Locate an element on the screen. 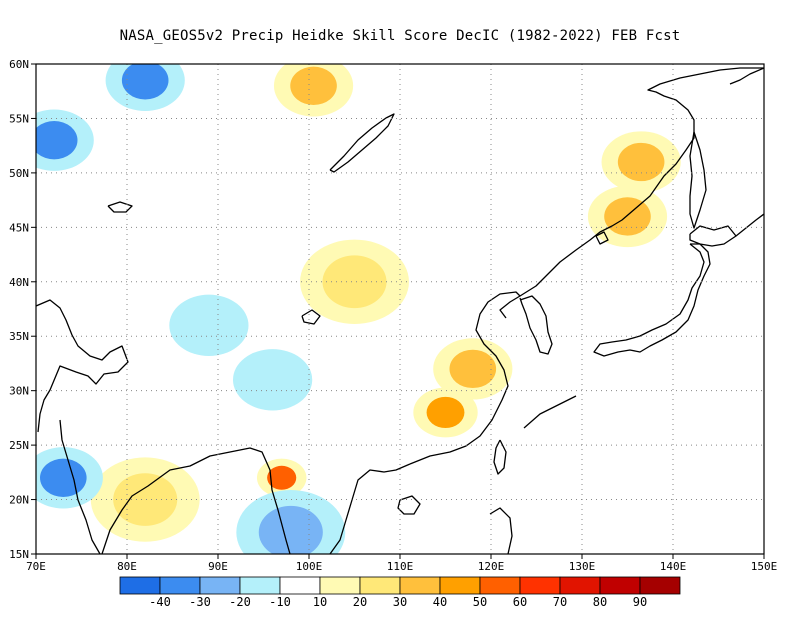  indochina-coast is located at coordinates (370, 508).